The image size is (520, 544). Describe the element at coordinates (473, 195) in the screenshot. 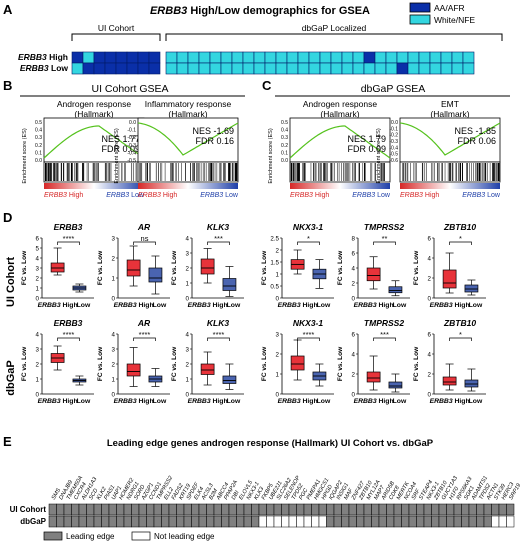

I see `rank-low-gene: ERBB3` at that location.